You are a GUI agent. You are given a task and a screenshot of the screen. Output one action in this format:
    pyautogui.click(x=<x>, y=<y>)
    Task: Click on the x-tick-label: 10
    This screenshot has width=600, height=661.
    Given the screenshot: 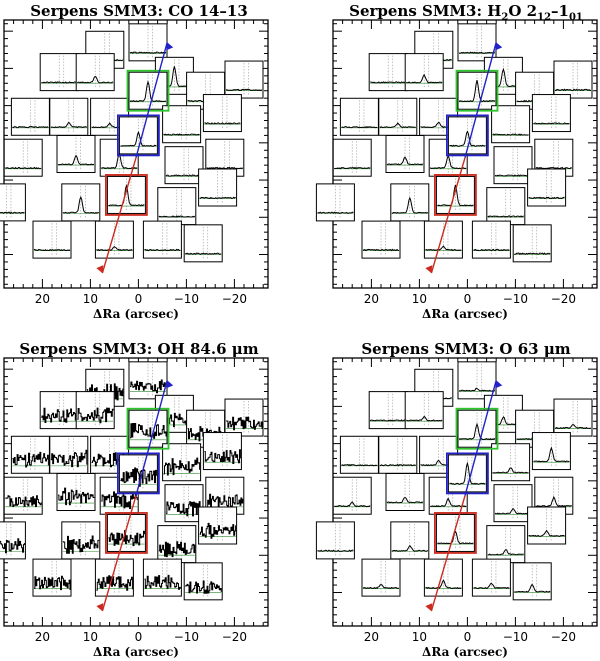 What is the action you would take?
    pyautogui.click(x=90, y=637)
    